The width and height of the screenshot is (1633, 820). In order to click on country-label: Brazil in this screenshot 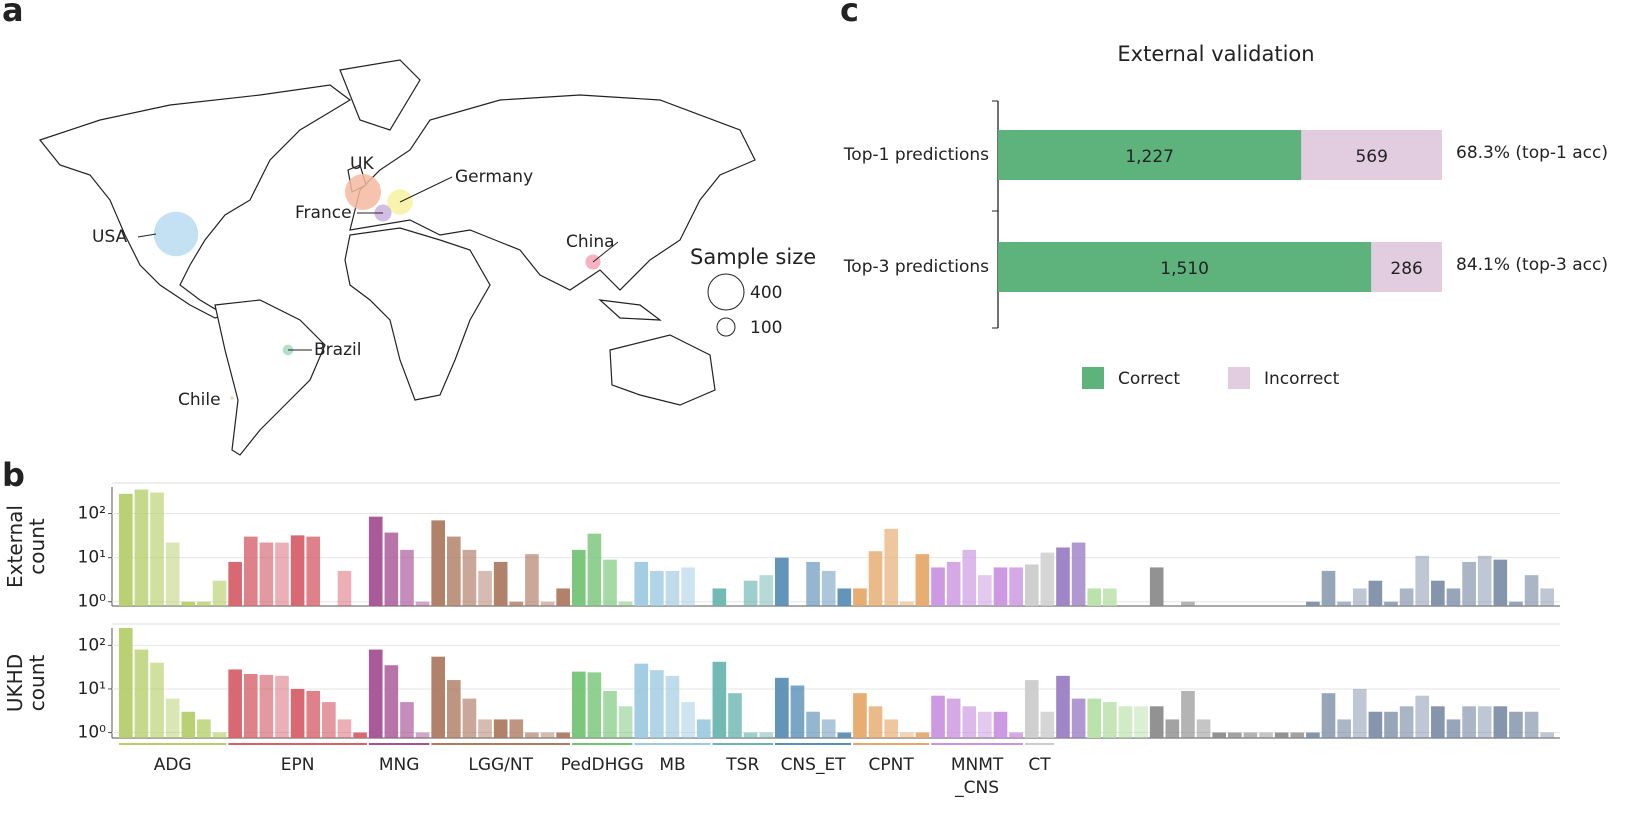, I will do `click(337, 350)`.